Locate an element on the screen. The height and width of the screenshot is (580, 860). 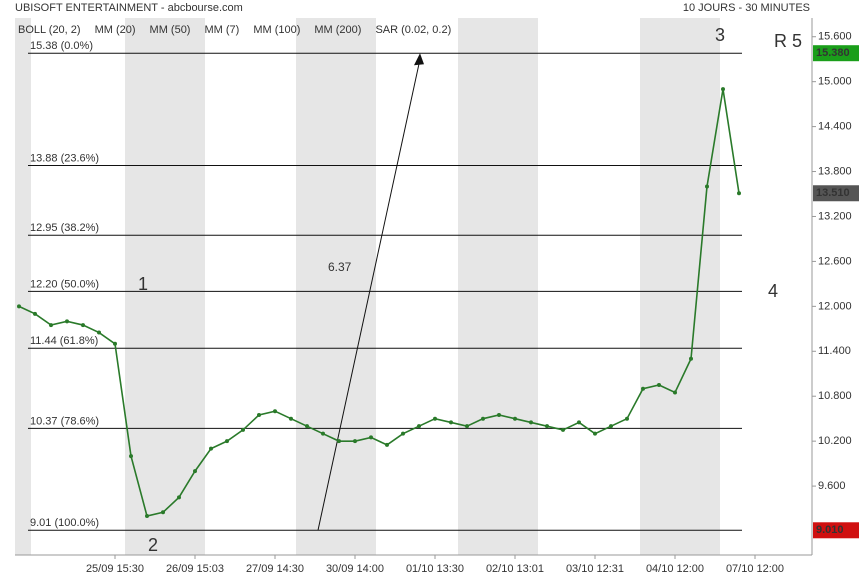
legend-entry: BOLL (20, 2) is located at coordinates (49, 30).